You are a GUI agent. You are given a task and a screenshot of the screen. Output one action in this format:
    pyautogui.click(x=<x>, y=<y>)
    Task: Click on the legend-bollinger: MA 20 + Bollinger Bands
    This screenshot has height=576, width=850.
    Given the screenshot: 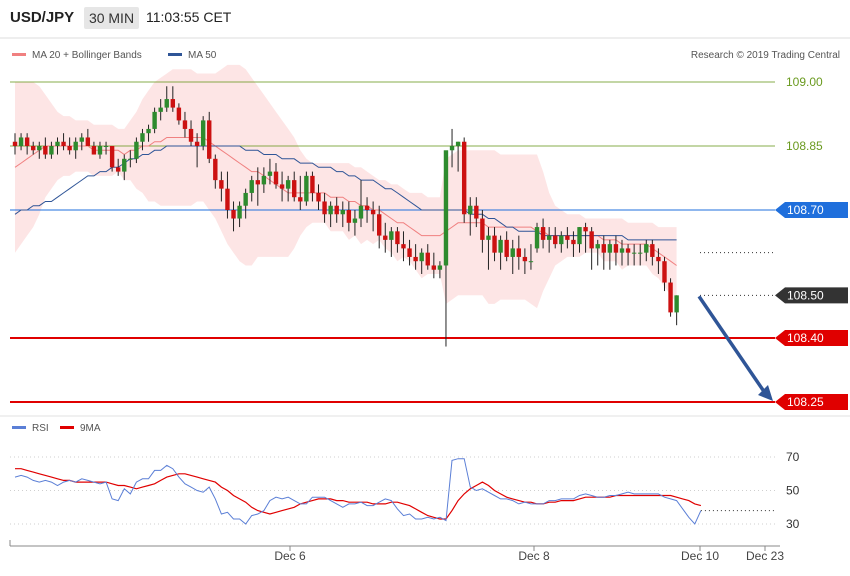 What is the action you would take?
    pyautogui.click(x=77, y=55)
    